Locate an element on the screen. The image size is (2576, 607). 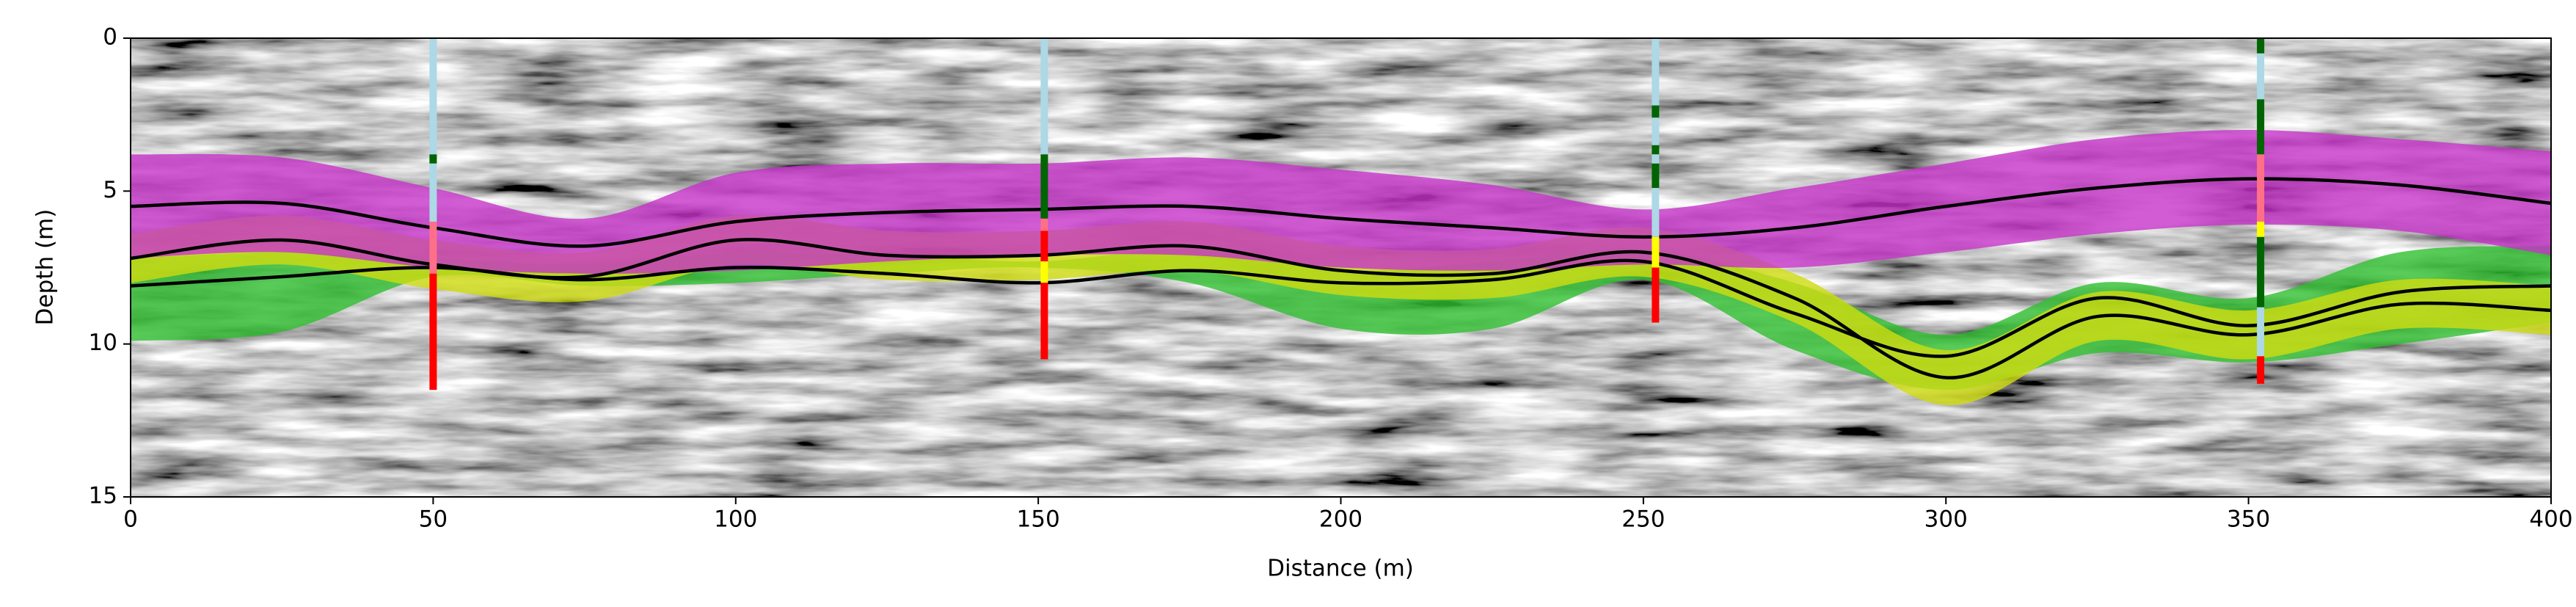
x-axis-label: Distance (m) is located at coordinates (1341, 569).